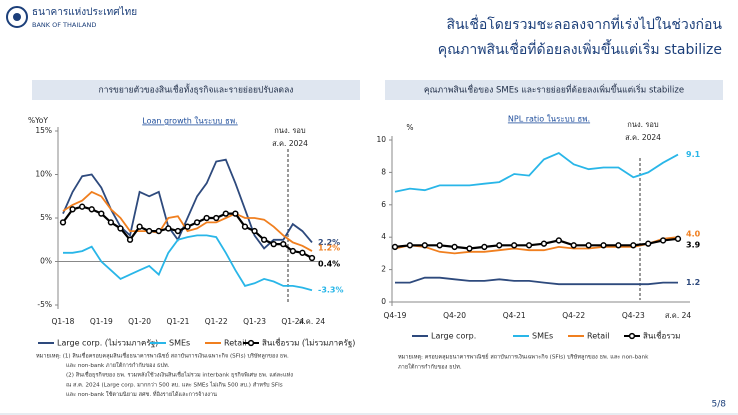 This screenshot has height=415, width=738. I want to click on y-axis-label: %, so click(409, 127).